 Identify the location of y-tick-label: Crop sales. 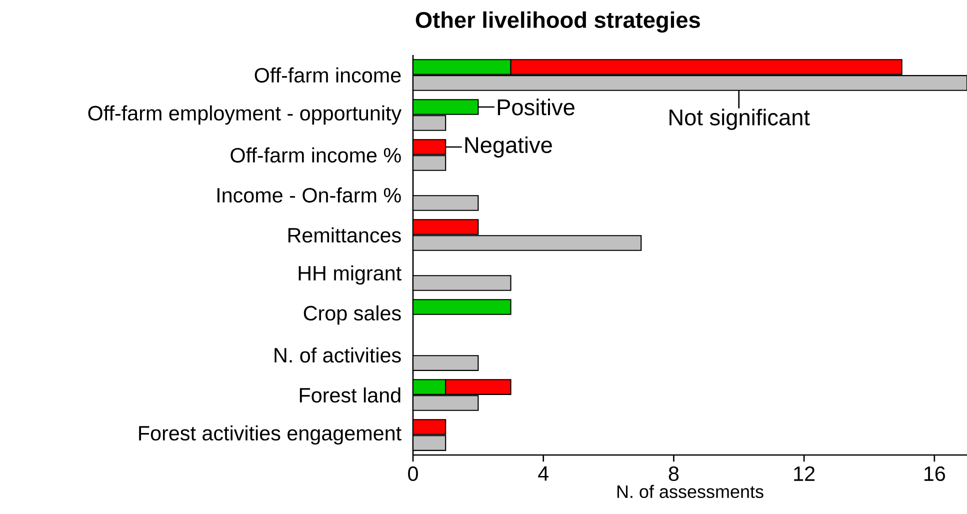
(352, 315).